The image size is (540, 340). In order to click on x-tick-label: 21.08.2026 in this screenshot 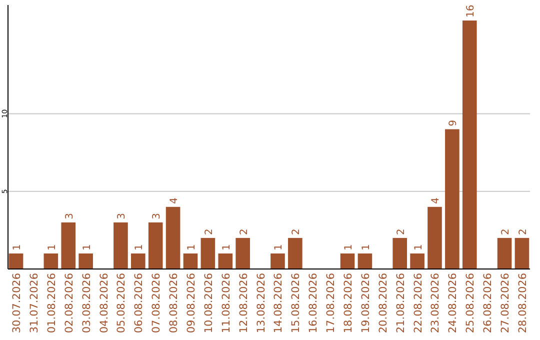, I will do `click(400, 303)`.